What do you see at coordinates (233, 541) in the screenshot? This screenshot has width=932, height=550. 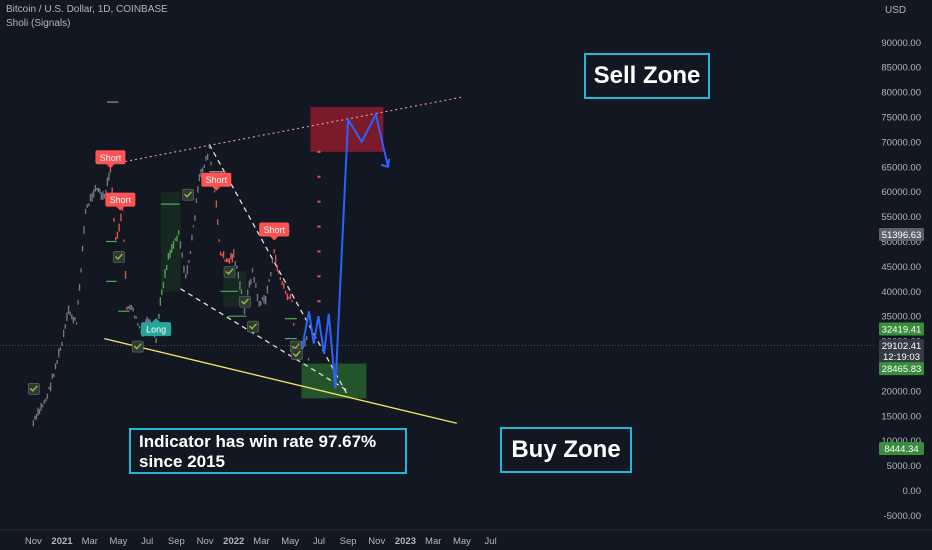 I see `x-tick-label: 2022` at bounding box center [233, 541].